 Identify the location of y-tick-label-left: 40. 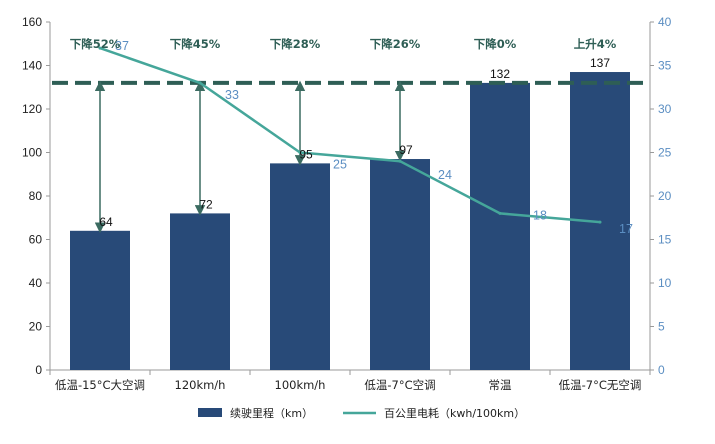
(36, 283).